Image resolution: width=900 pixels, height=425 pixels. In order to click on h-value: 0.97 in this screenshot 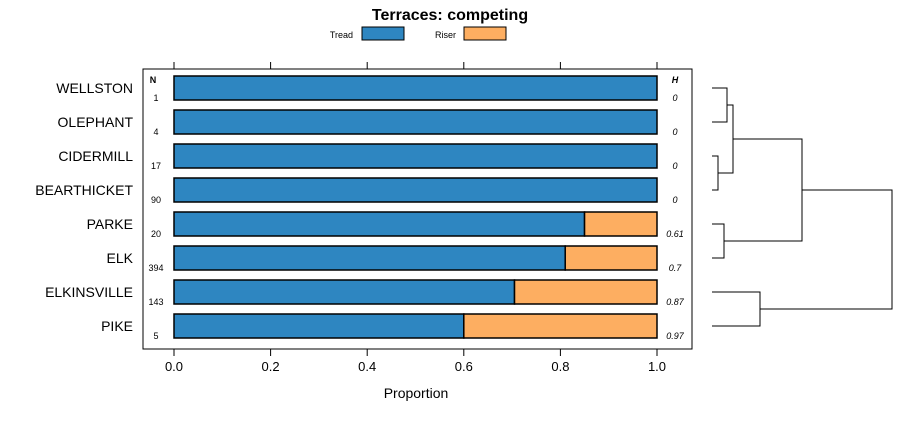, I will do `click(675, 336)`.